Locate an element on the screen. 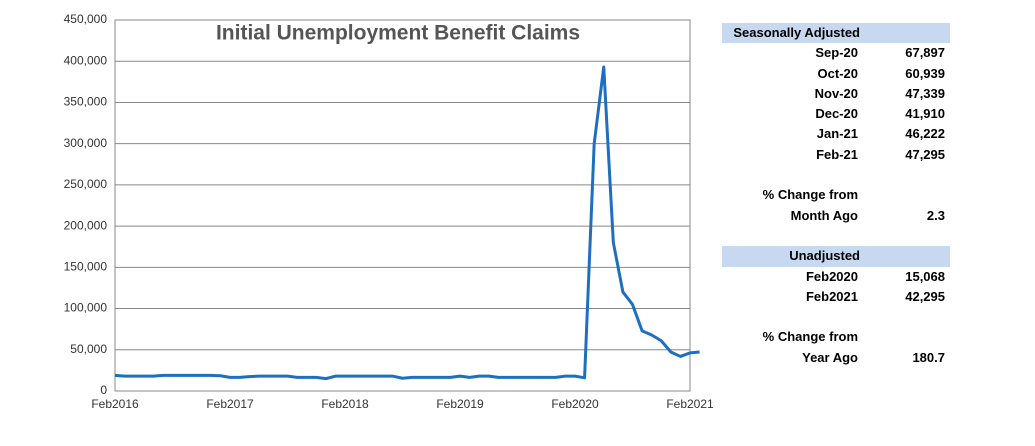 This screenshot has width=1035, height=446. row-label: Nov-20 is located at coordinates (836, 93).